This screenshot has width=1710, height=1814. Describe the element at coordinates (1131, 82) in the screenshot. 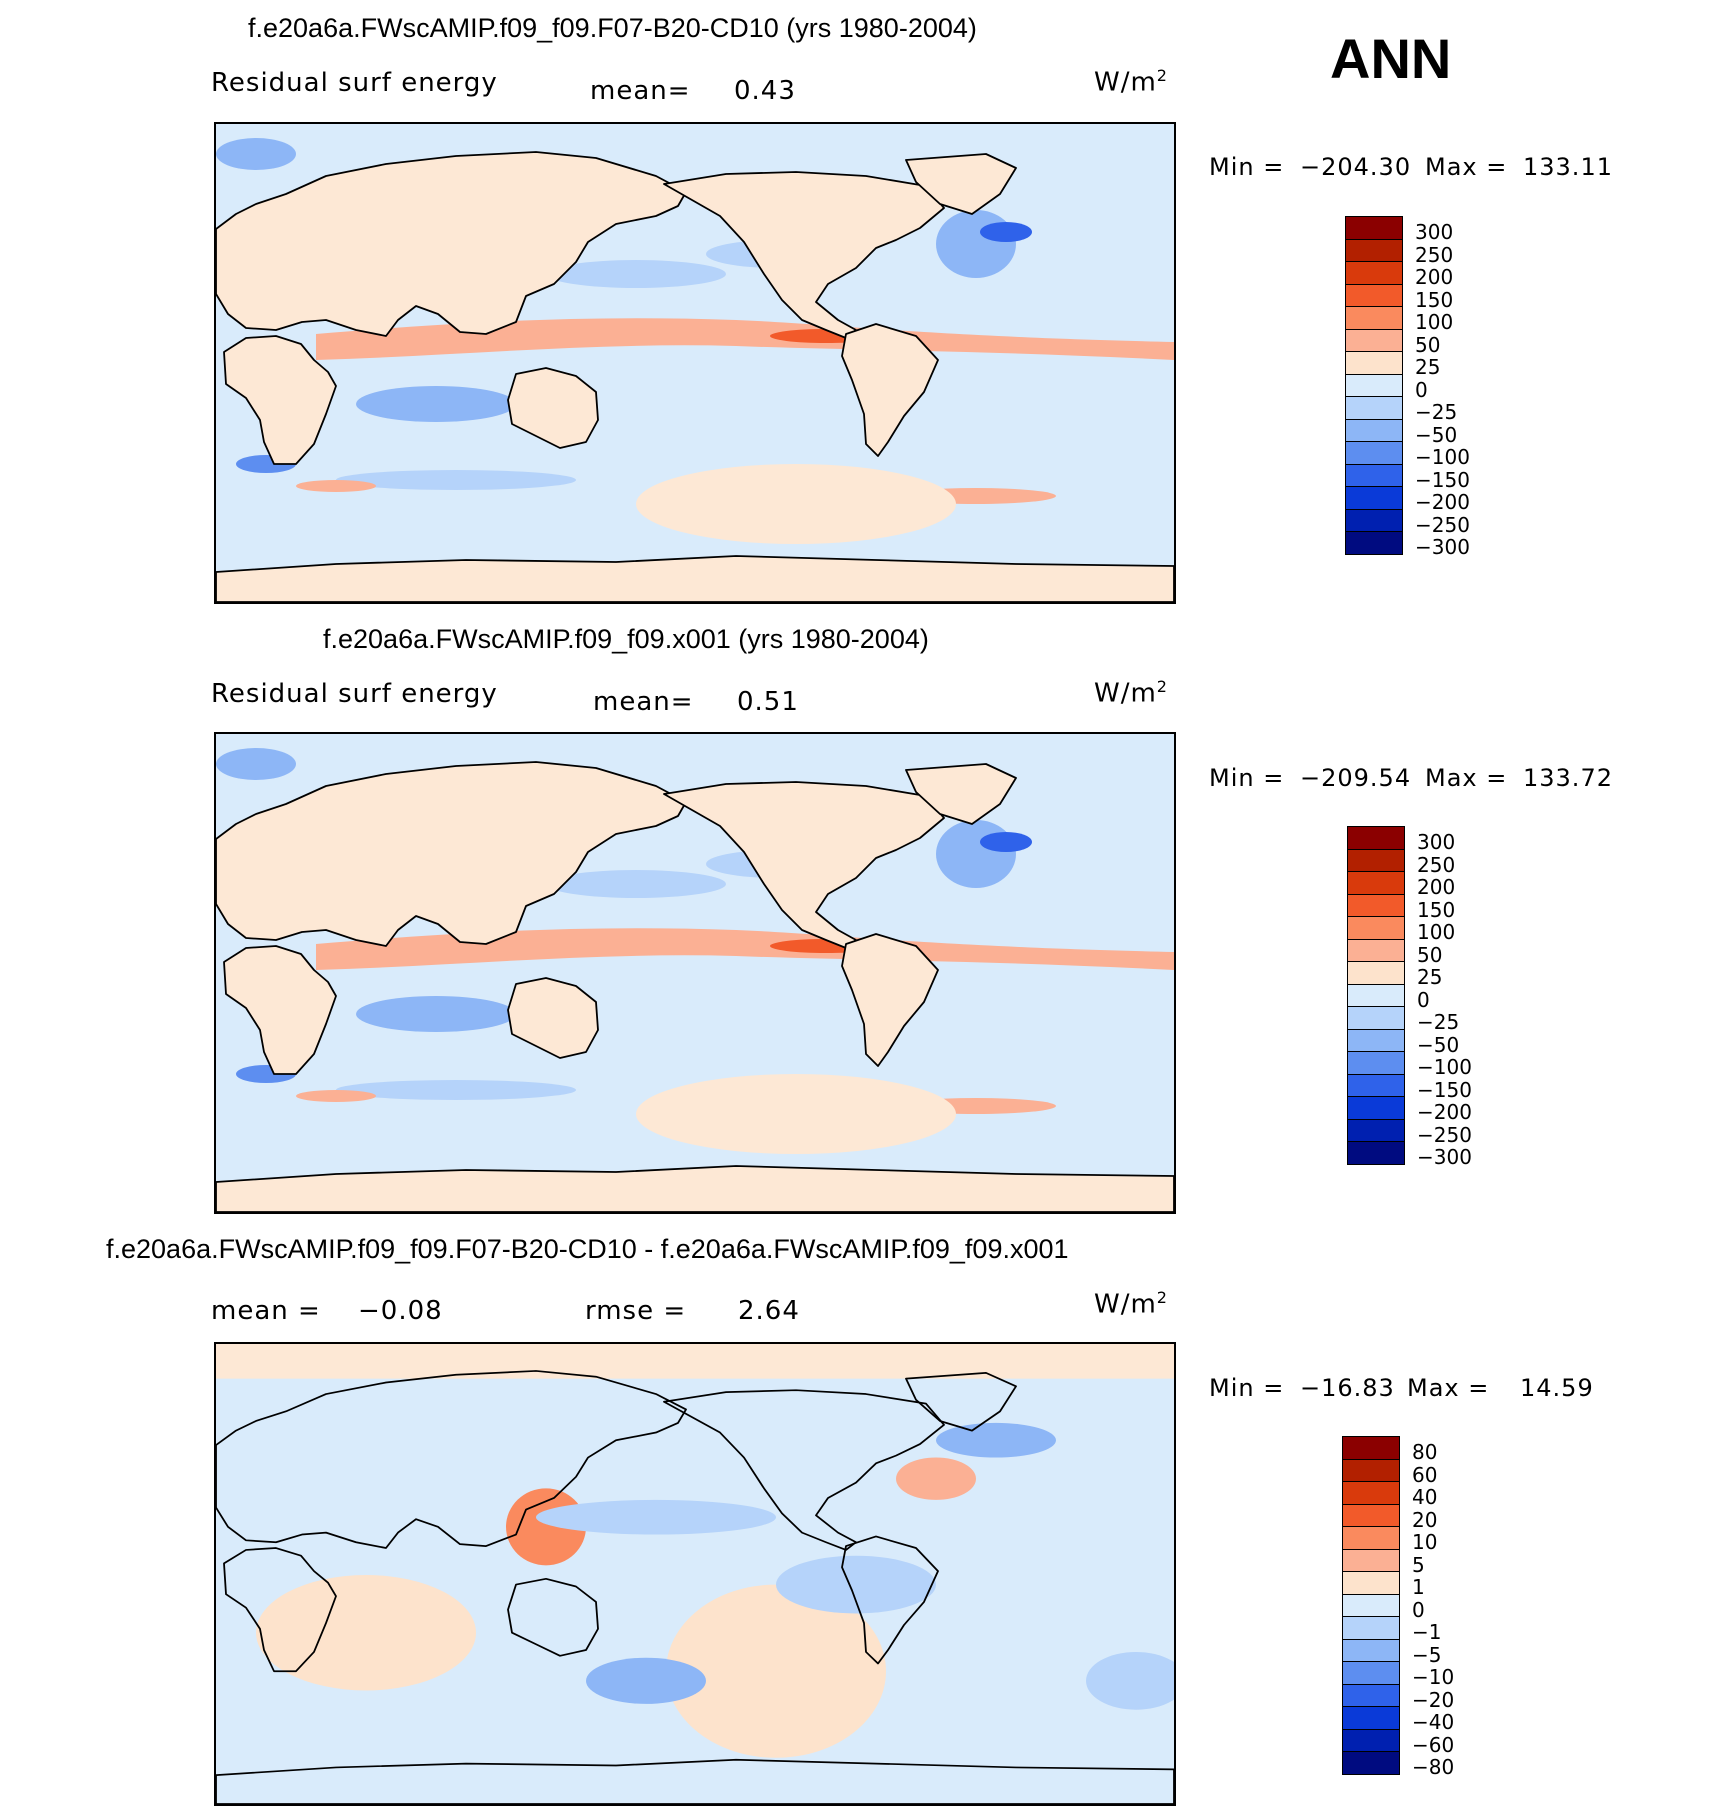

I see `panel1-units: W/m2` at that location.